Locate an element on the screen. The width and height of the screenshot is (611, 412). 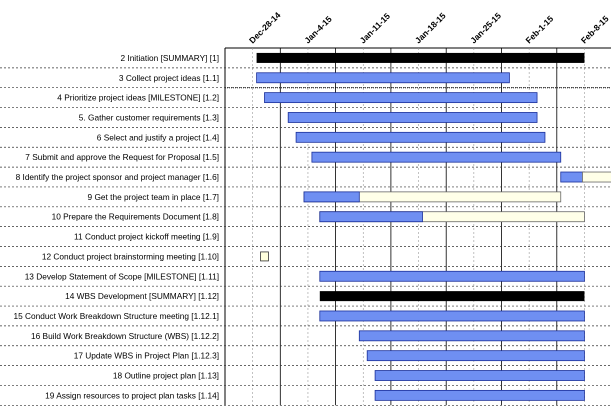
date-label: Jan-25-15 is located at coordinates (485, 27).